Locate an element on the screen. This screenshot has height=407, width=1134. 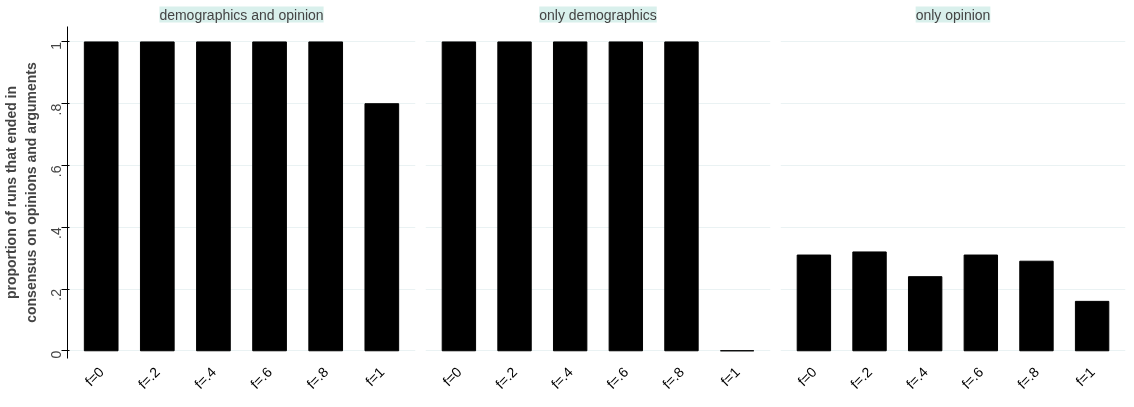
y-axis-title: proportion of runs that ended in consensus on opinions and arguments is located at coordinates (21, 192).